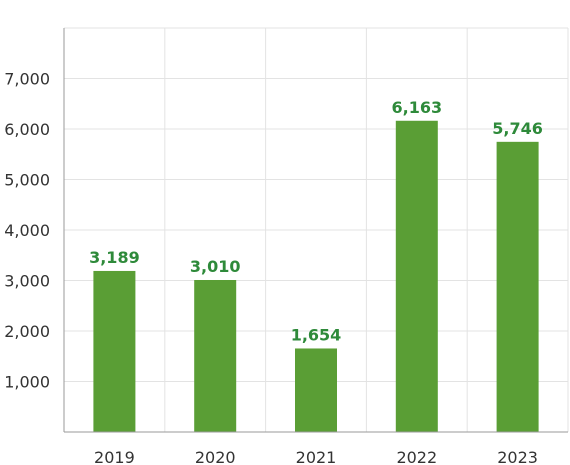 Image resolution: width=570 pixels, height=465 pixels. What do you see at coordinates (27, 180) in the screenshot?
I see `y-tick-5000: 5,000` at bounding box center [27, 180].